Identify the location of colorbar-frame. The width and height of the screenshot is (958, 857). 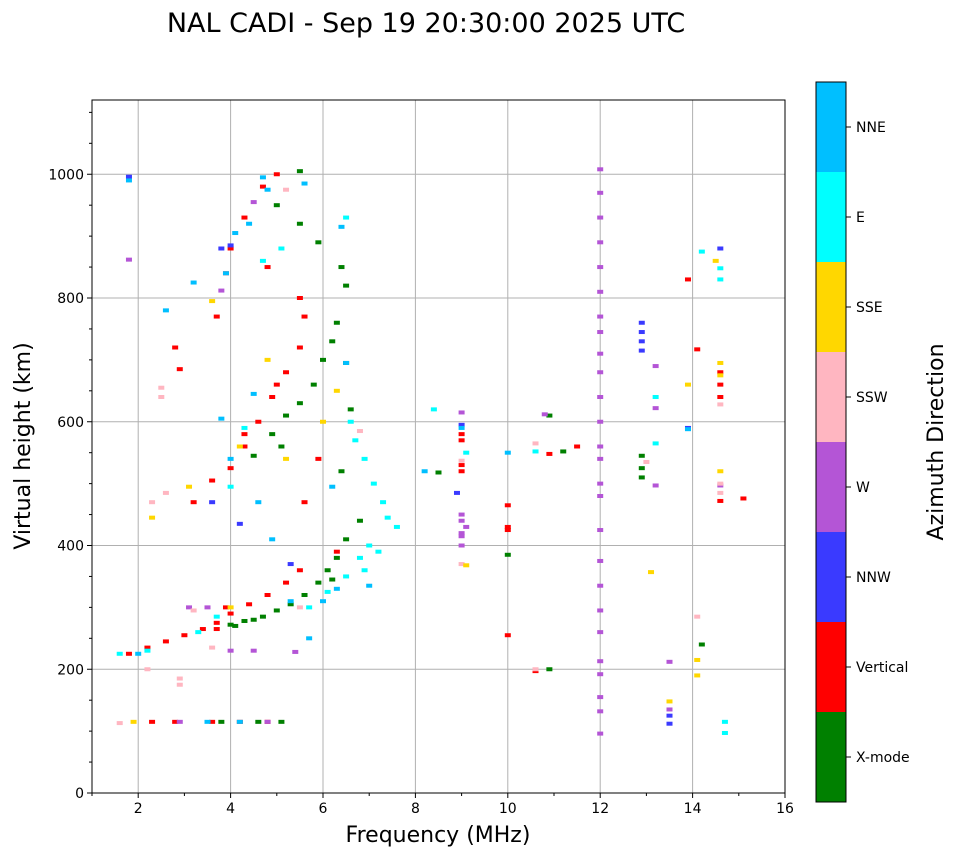
(831, 442).